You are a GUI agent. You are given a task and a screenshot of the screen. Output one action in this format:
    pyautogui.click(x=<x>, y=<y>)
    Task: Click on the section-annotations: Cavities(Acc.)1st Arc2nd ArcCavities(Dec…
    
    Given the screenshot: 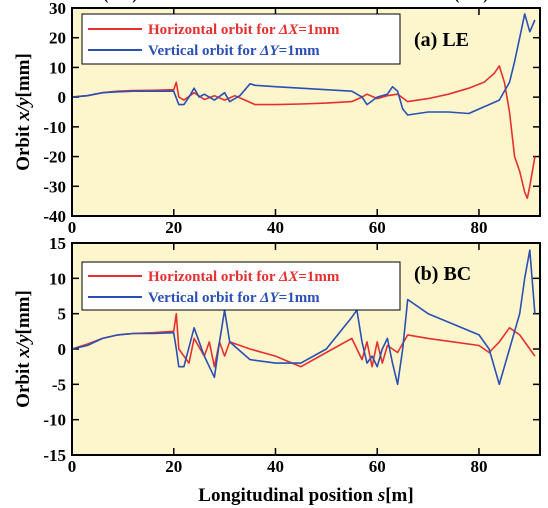 What is the action you would take?
    pyautogui.click(x=296, y=1)
    